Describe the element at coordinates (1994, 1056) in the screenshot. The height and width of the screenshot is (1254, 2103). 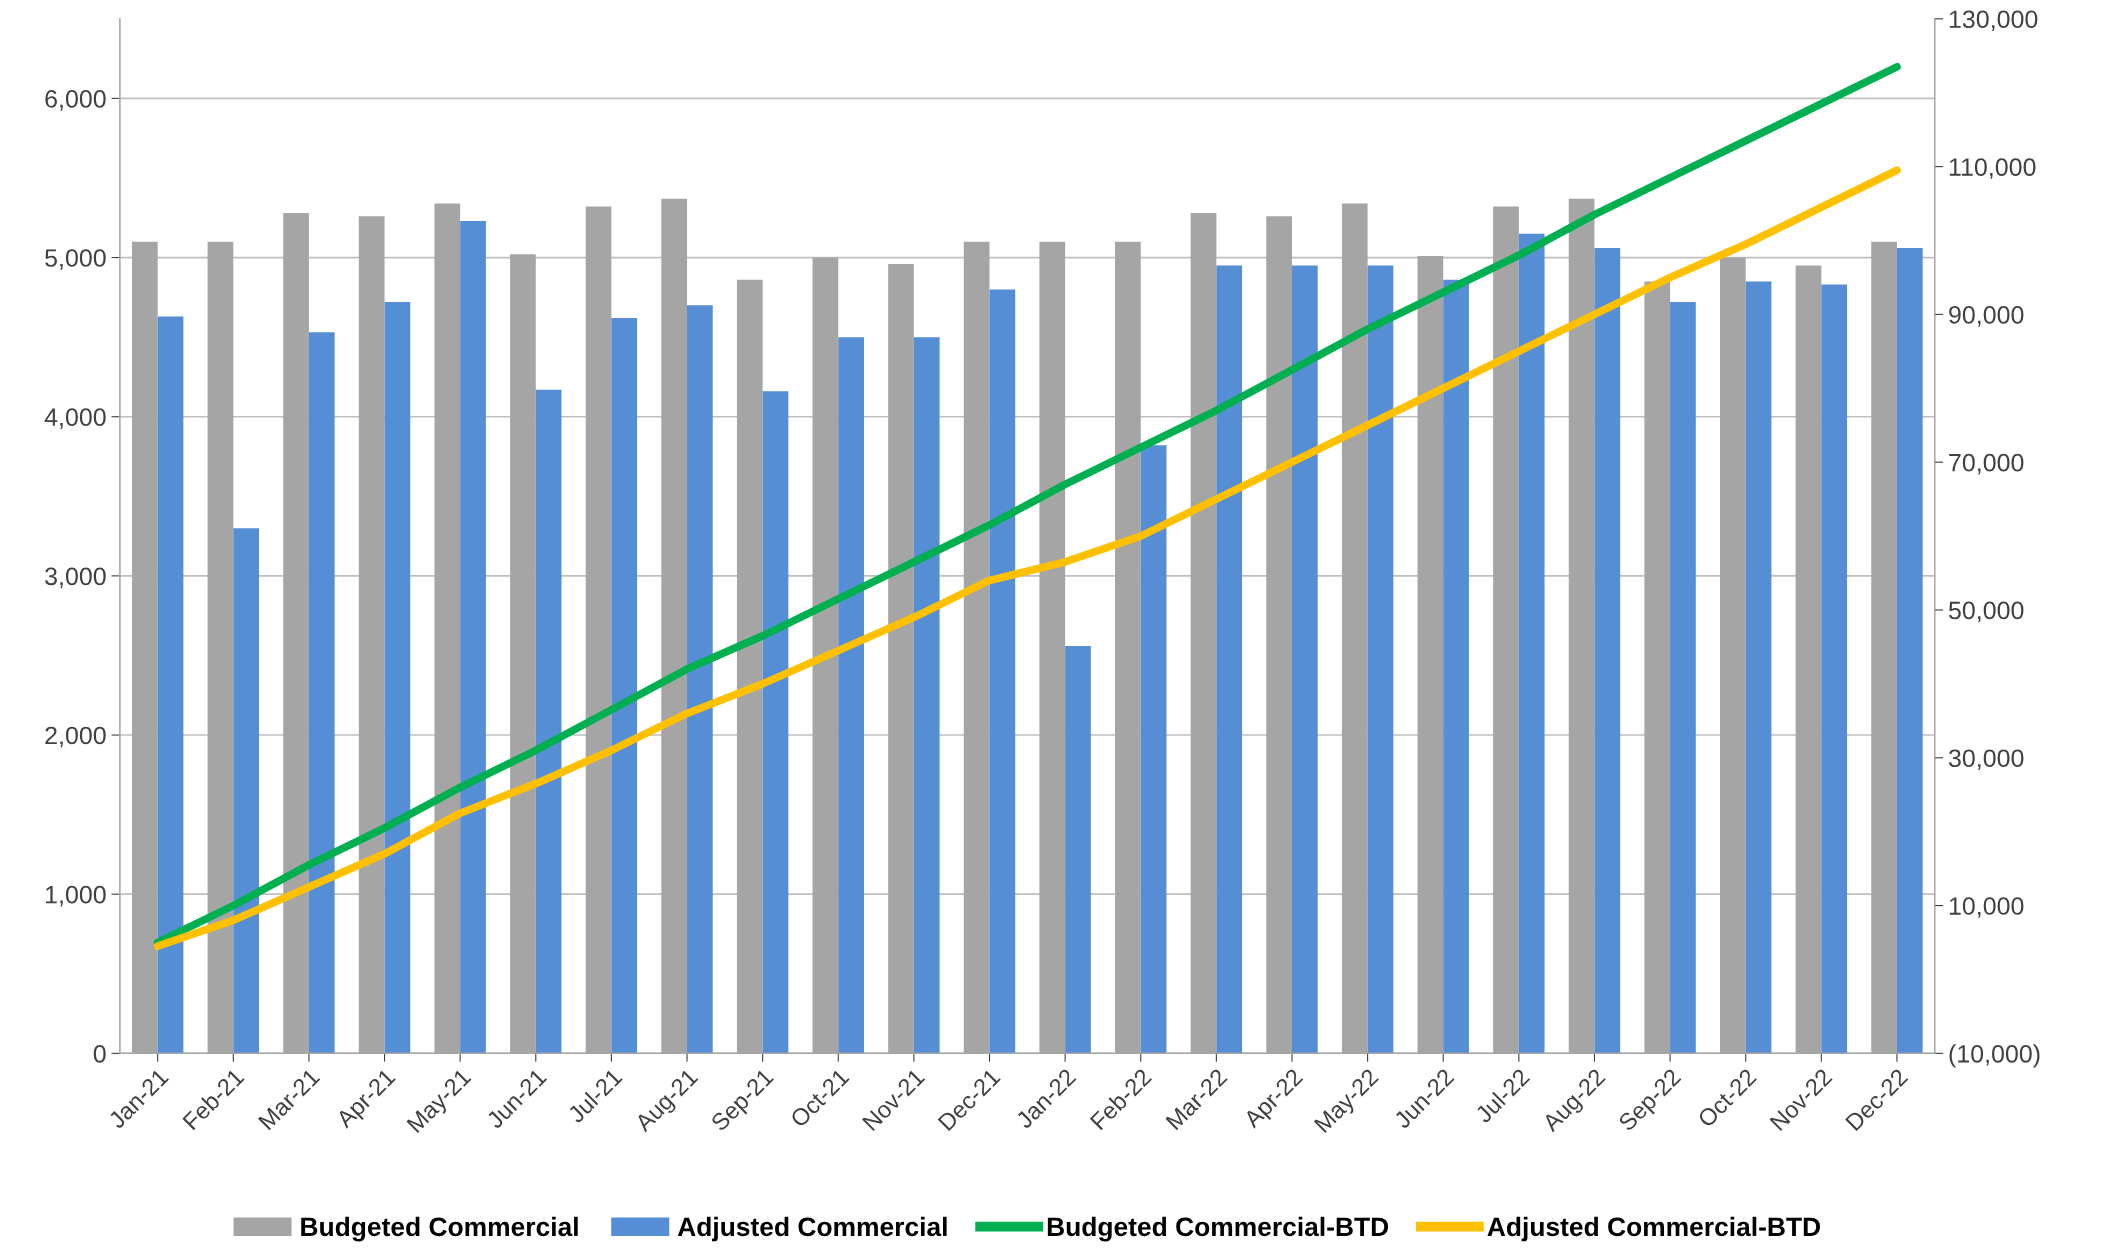
I see `y2-tick-label: (10,000)` at that location.